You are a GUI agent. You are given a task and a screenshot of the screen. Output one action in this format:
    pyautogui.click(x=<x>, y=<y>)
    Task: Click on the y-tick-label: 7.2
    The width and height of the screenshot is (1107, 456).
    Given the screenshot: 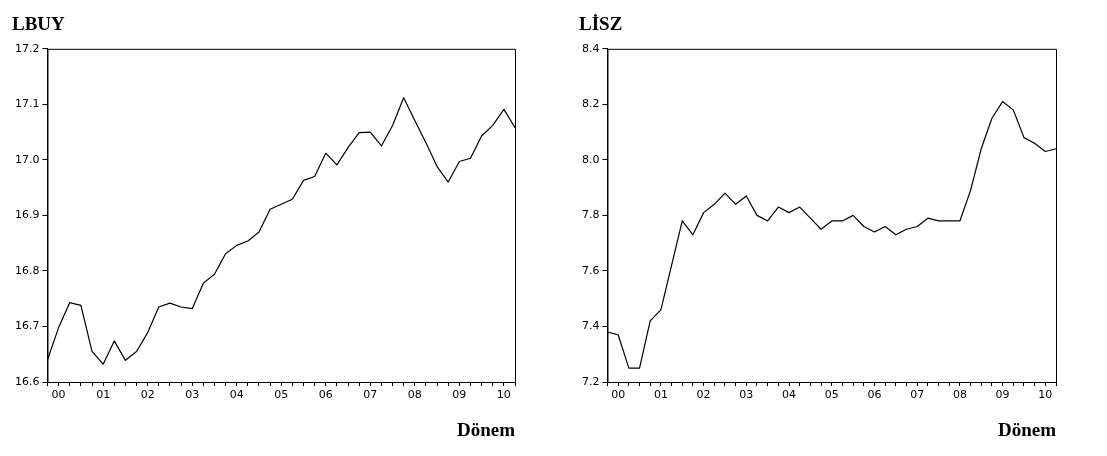 What is the action you would take?
    pyautogui.click(x=590, y=381)
    